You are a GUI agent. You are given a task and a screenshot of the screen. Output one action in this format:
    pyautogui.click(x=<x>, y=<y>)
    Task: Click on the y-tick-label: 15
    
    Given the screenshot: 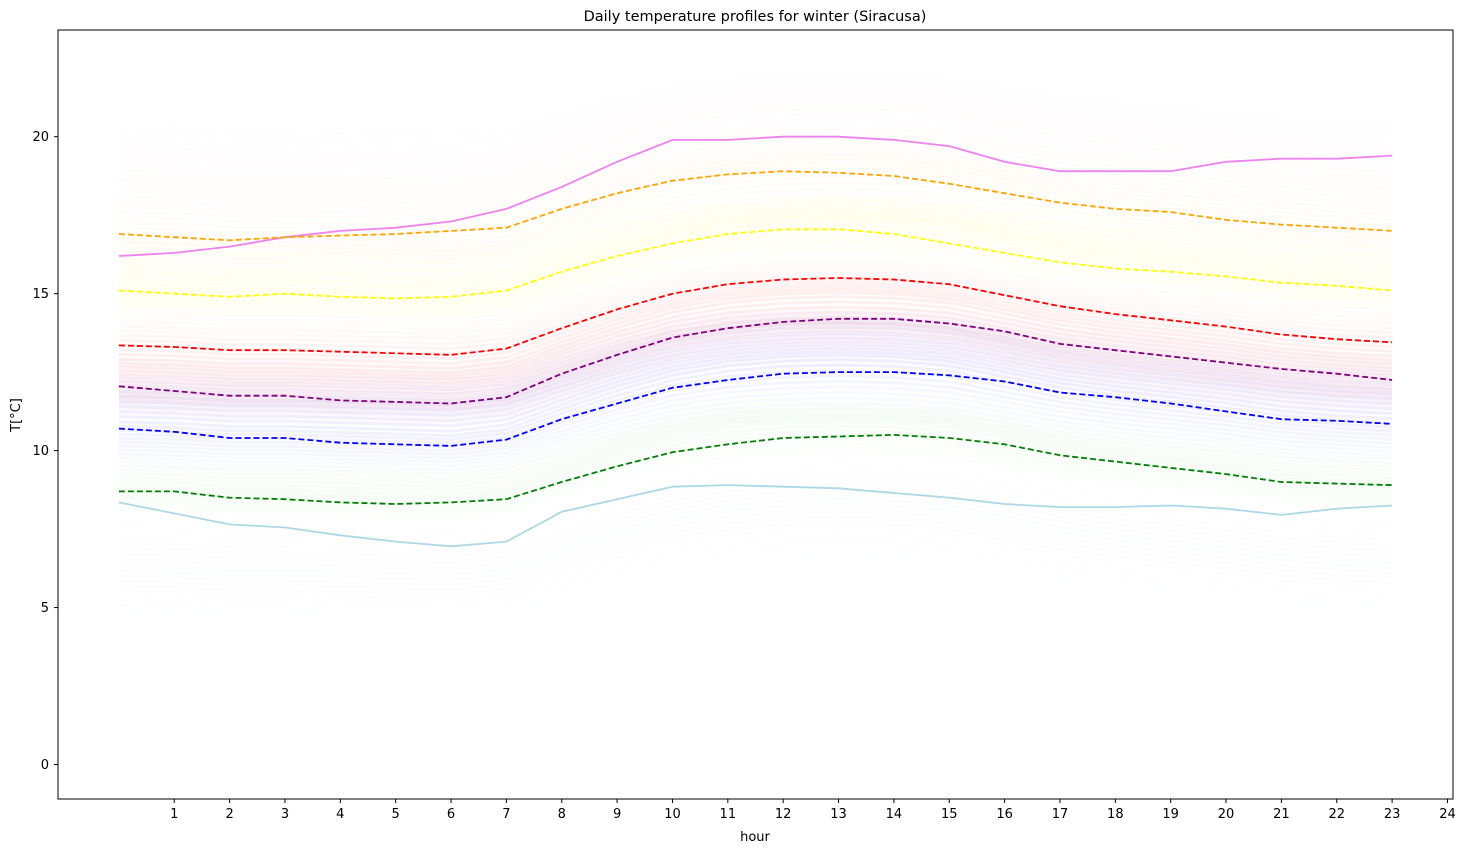 What is the action you would take?
    pyautogui.click(x=40, y=294)
    